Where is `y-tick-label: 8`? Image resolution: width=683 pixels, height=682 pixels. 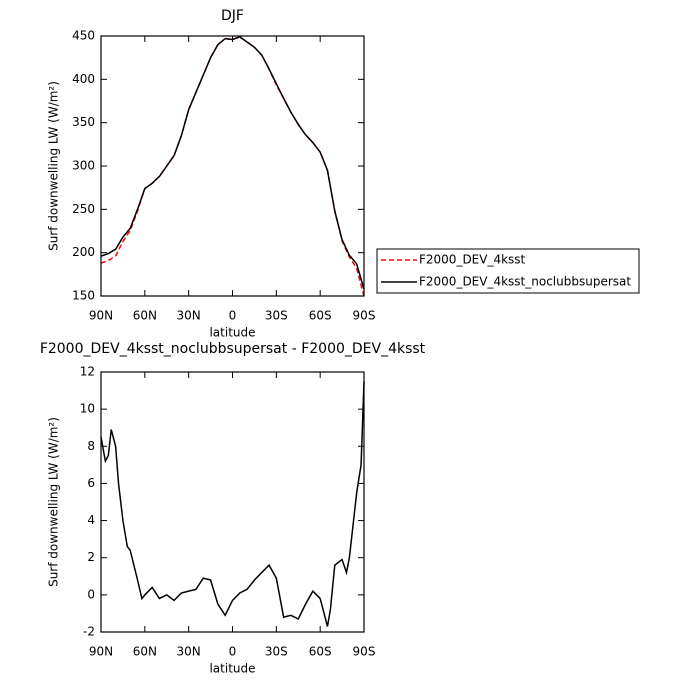
y-tick-label: 8 is located at coordinates (91, 446).